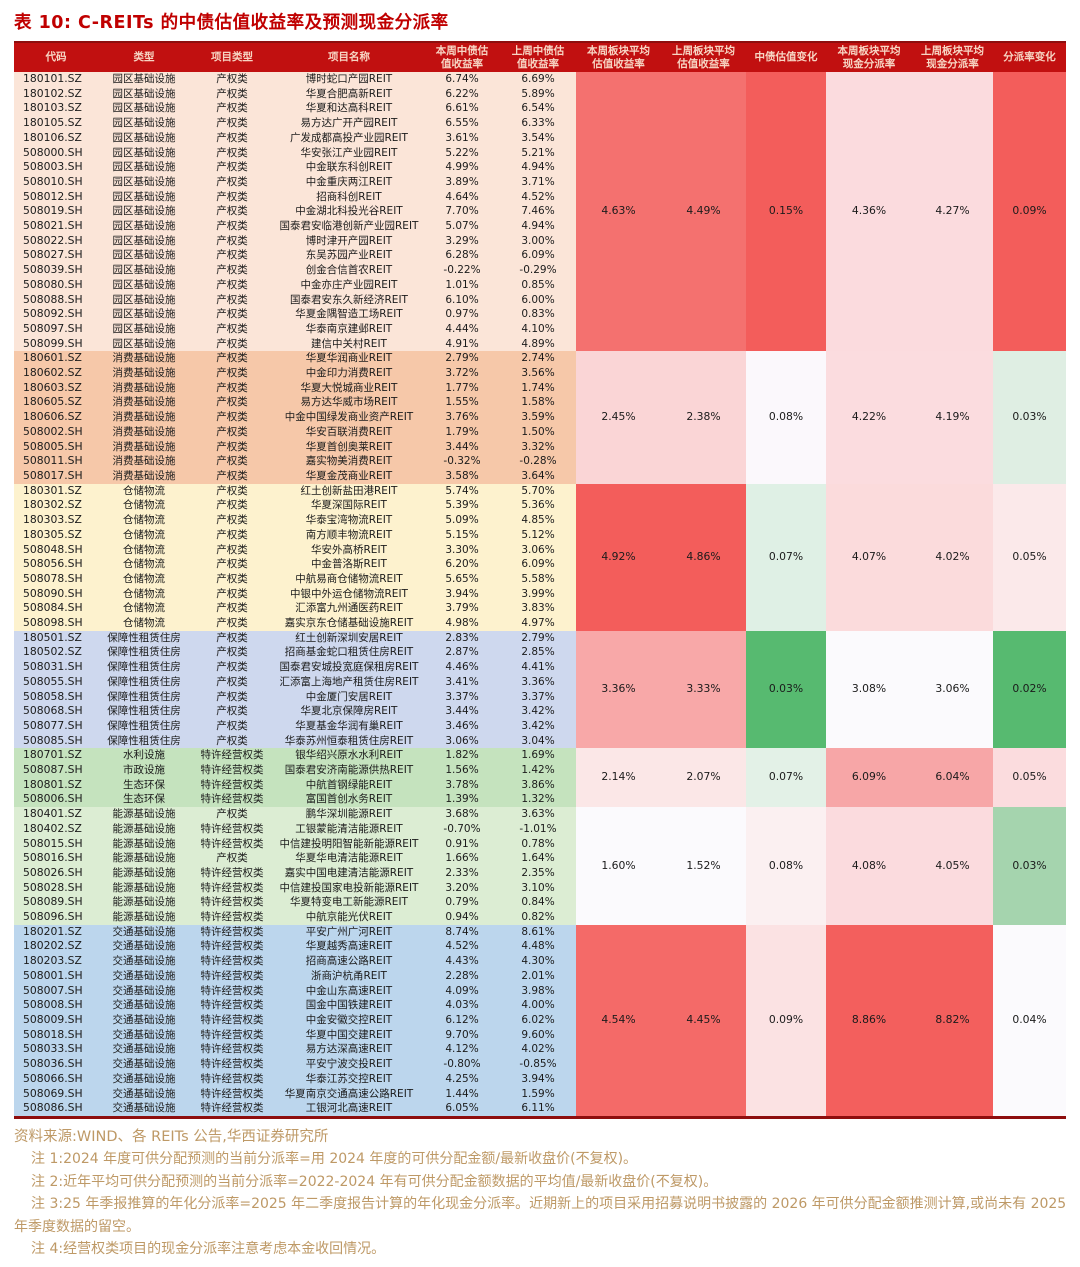 This screenshot has width=1080, height=1267. Describe the element at coordinates (462, 784) in the screenshot. I see `cell-this-week-yield: 3.78%` at that location.